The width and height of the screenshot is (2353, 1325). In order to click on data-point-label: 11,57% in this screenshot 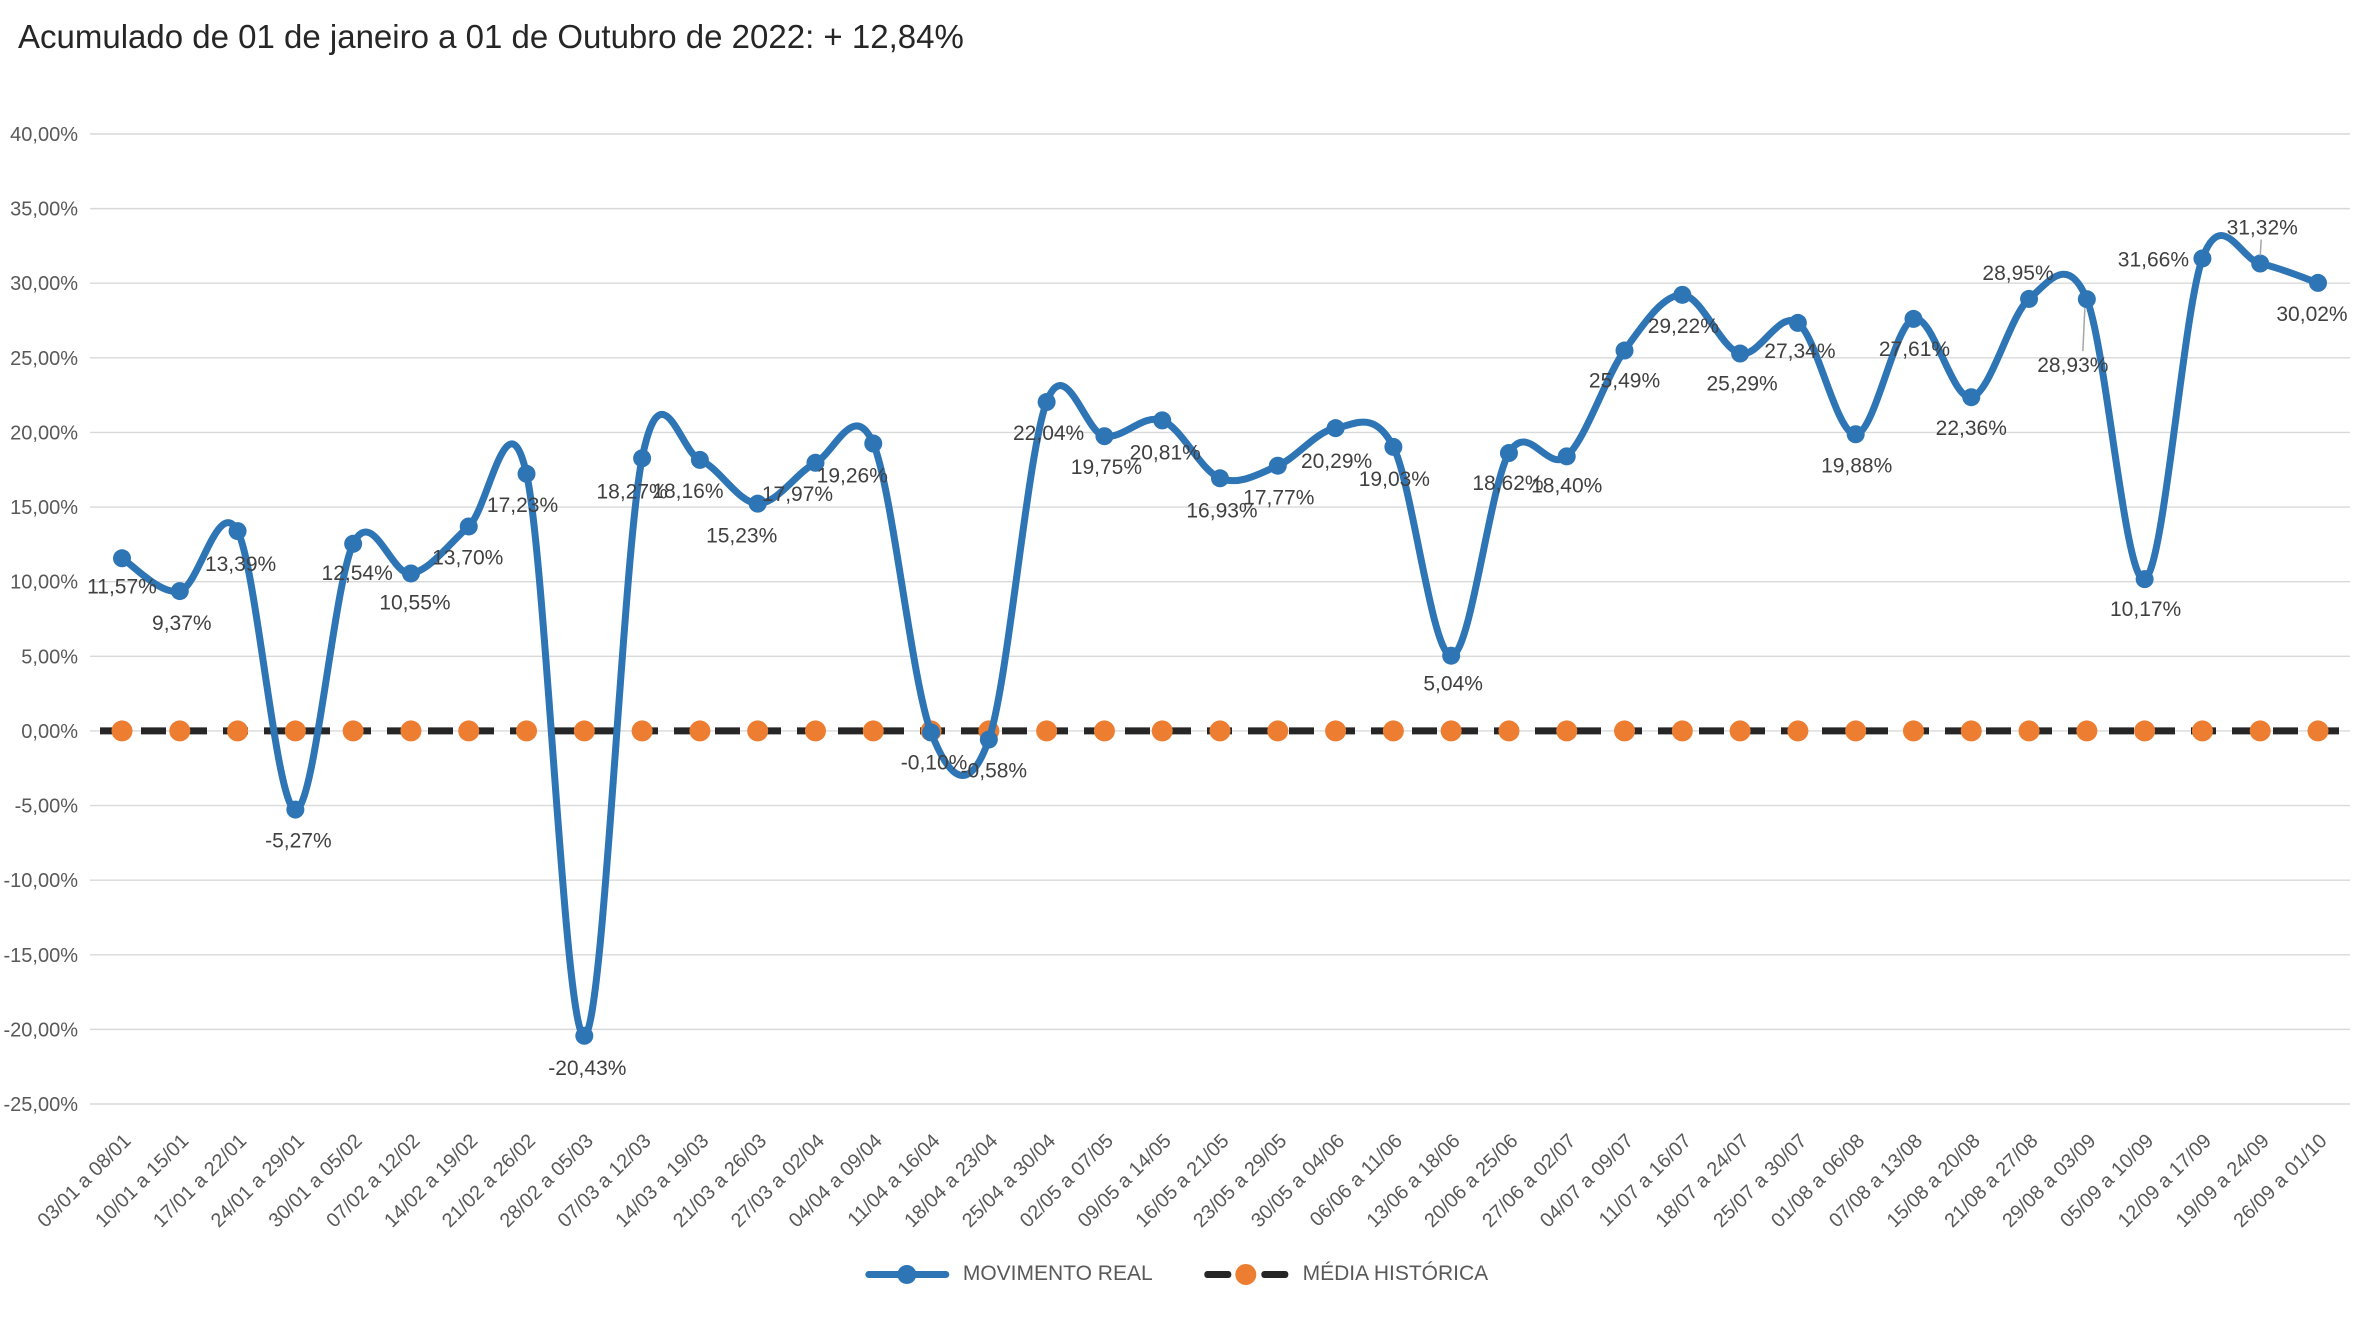, I will do `click(122, 586)`.